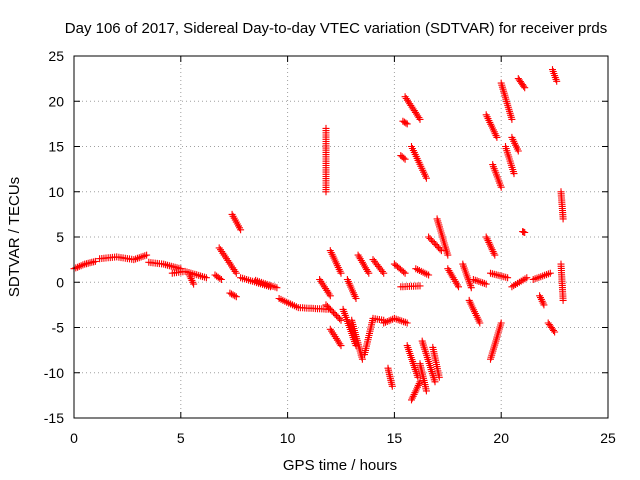  What do you see at coordinates (58, 328) in the screenshot?
I see `y-tick-label: -5` at bounding box center [58, 328].